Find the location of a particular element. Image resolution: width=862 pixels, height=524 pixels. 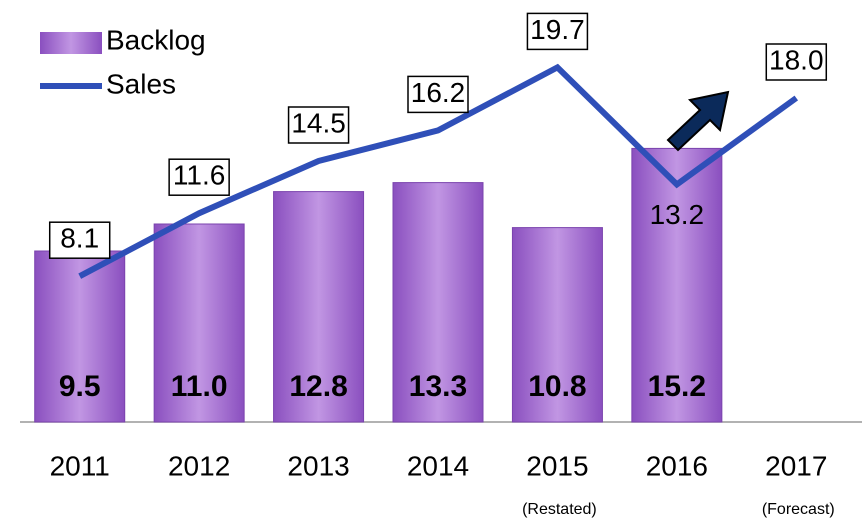

legend-swatch is located at coordinates (71, 43).